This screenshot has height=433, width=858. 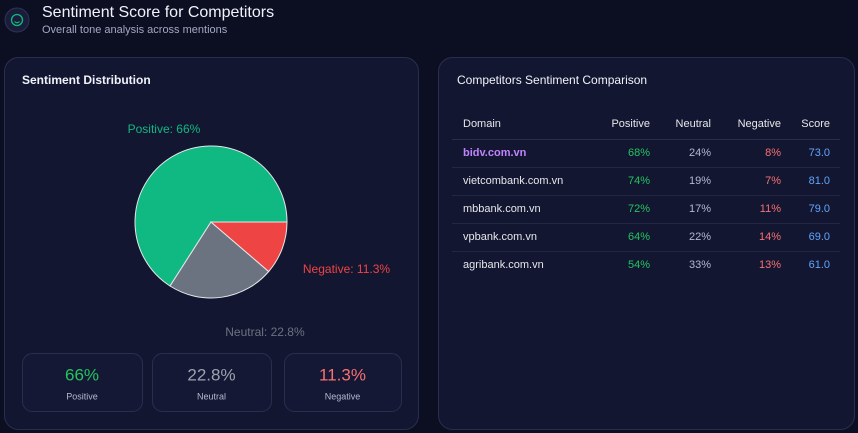 I want to click on table-cell: 64%, so click(x=639, y=237).